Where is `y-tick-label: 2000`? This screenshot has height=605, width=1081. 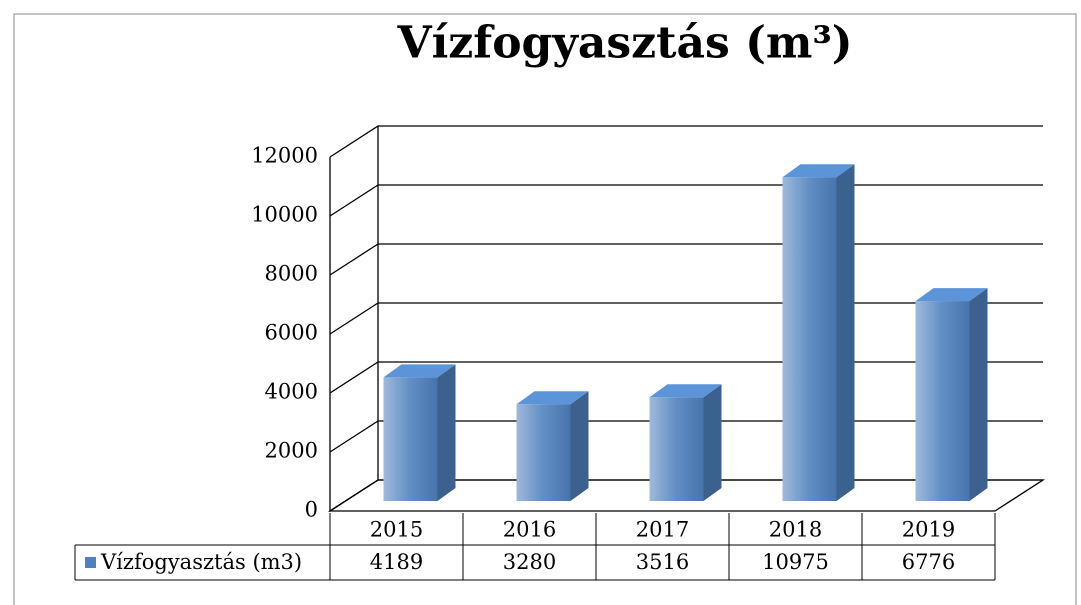
y-tick-label: 2000 is located at coordinates (291, 451).